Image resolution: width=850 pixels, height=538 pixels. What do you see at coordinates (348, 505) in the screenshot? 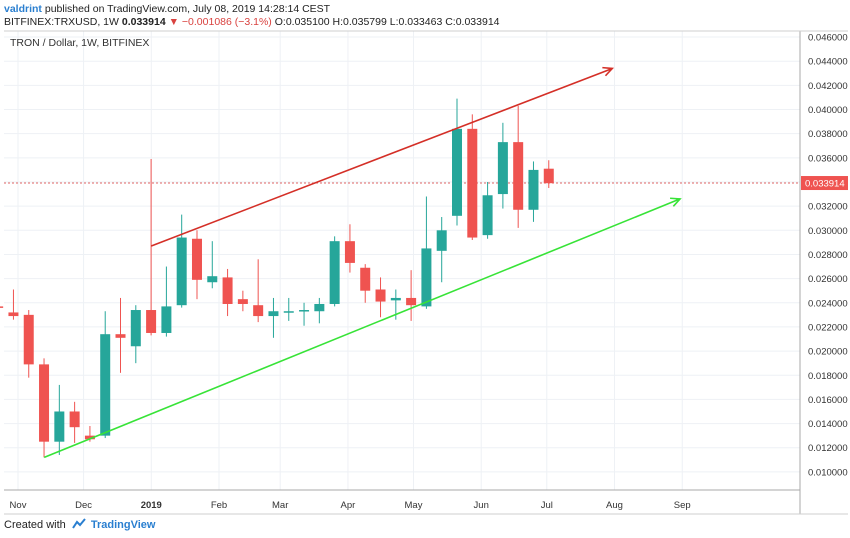
I see `x-tick-label: Apr` at bounding box center [348, 505].